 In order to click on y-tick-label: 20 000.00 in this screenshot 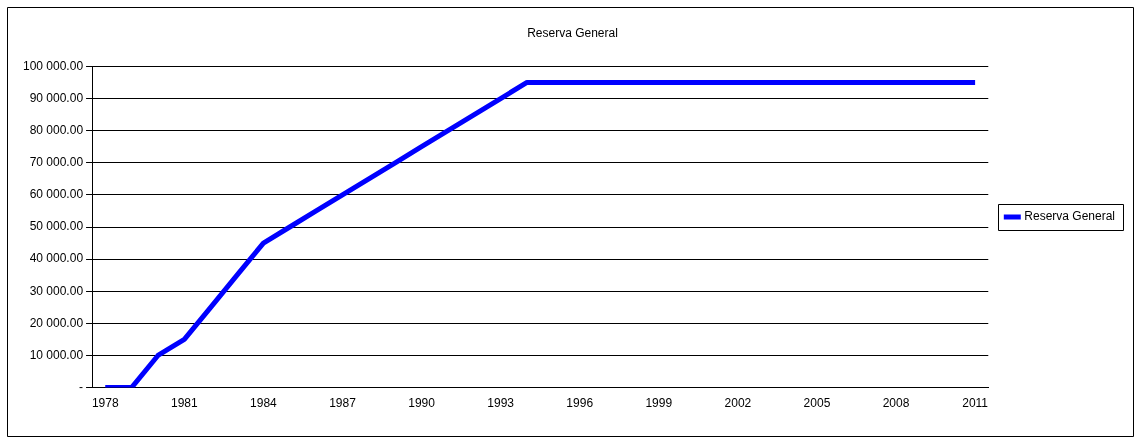, I will do `click(56, 322)`.